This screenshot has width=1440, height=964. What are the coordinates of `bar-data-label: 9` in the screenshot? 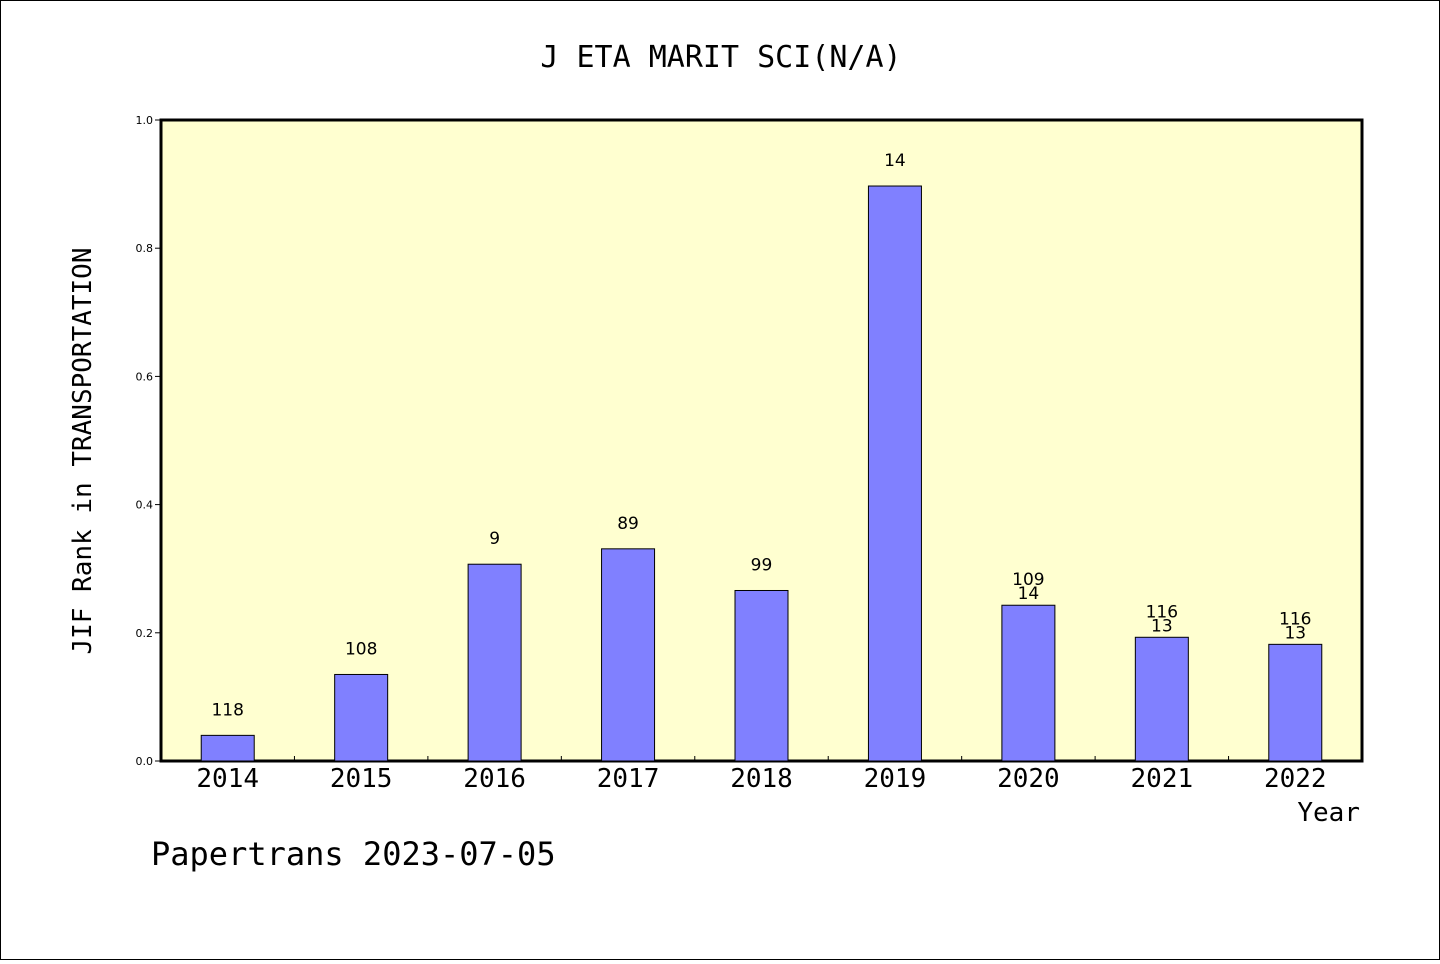 It's located at (494, 539).